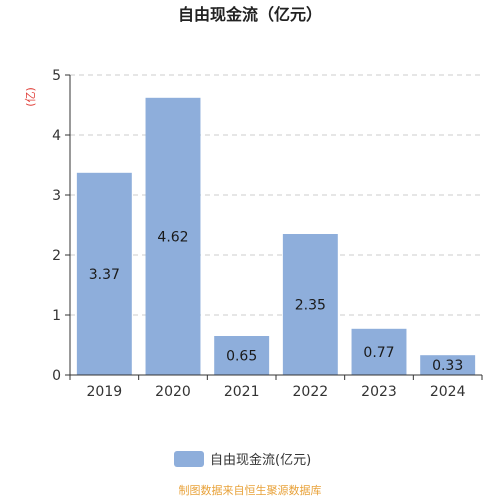  Describe the element at coordinates (242, 392) in the screenshot. I see `x-tick-label: 2021` at that location.